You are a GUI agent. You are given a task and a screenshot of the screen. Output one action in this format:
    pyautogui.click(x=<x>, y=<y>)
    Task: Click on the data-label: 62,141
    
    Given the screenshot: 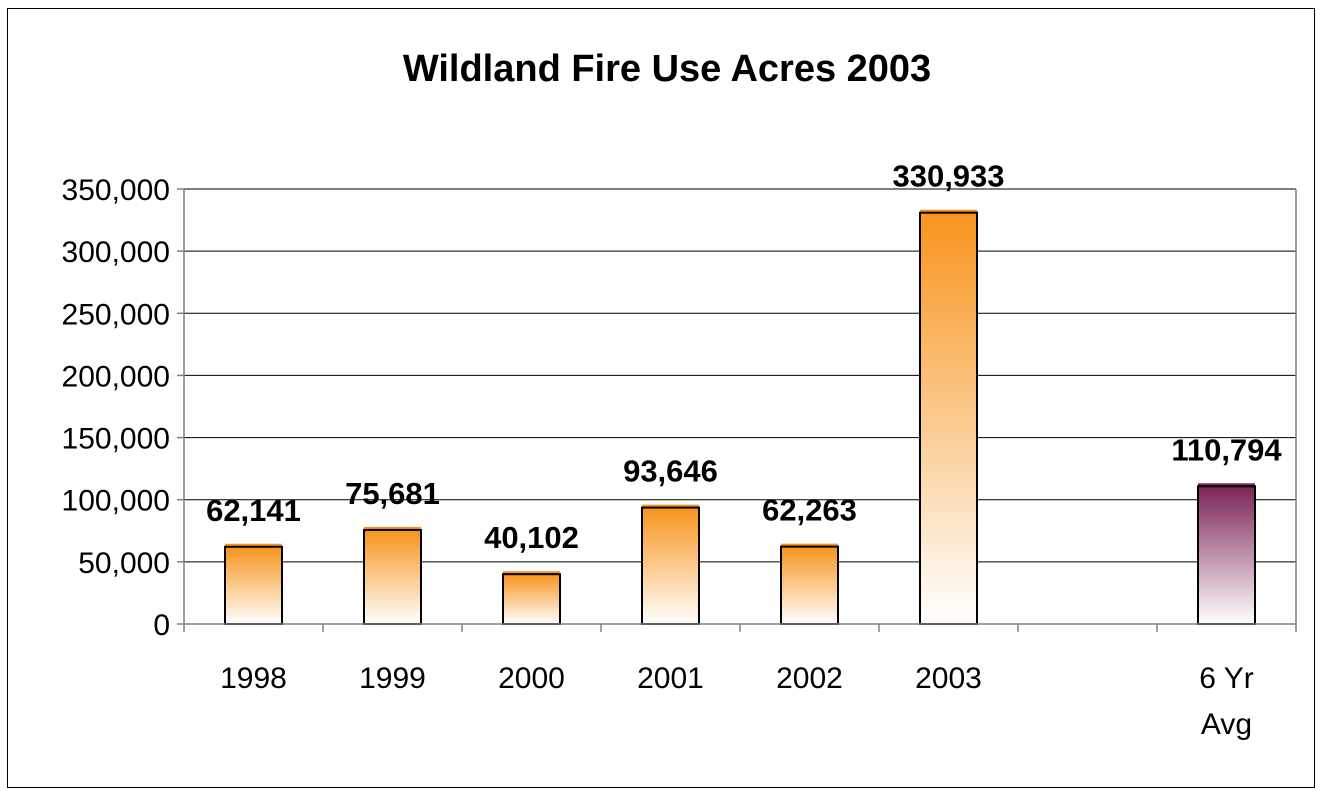 What is the action you would take?
    pyautogui.click(x=253, y=510)
    